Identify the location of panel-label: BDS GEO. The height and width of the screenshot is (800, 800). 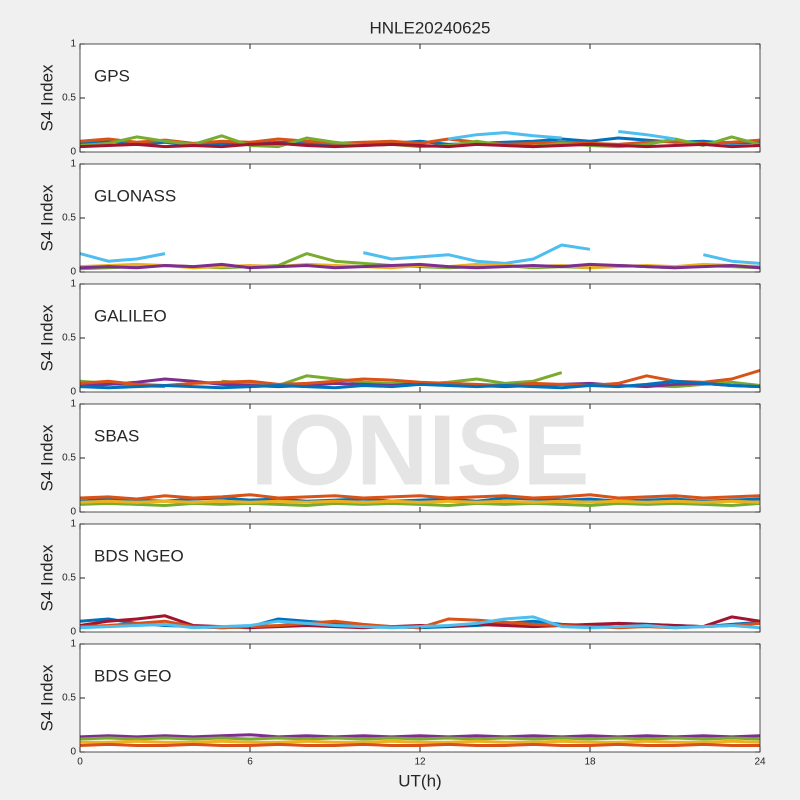
(132, 675).